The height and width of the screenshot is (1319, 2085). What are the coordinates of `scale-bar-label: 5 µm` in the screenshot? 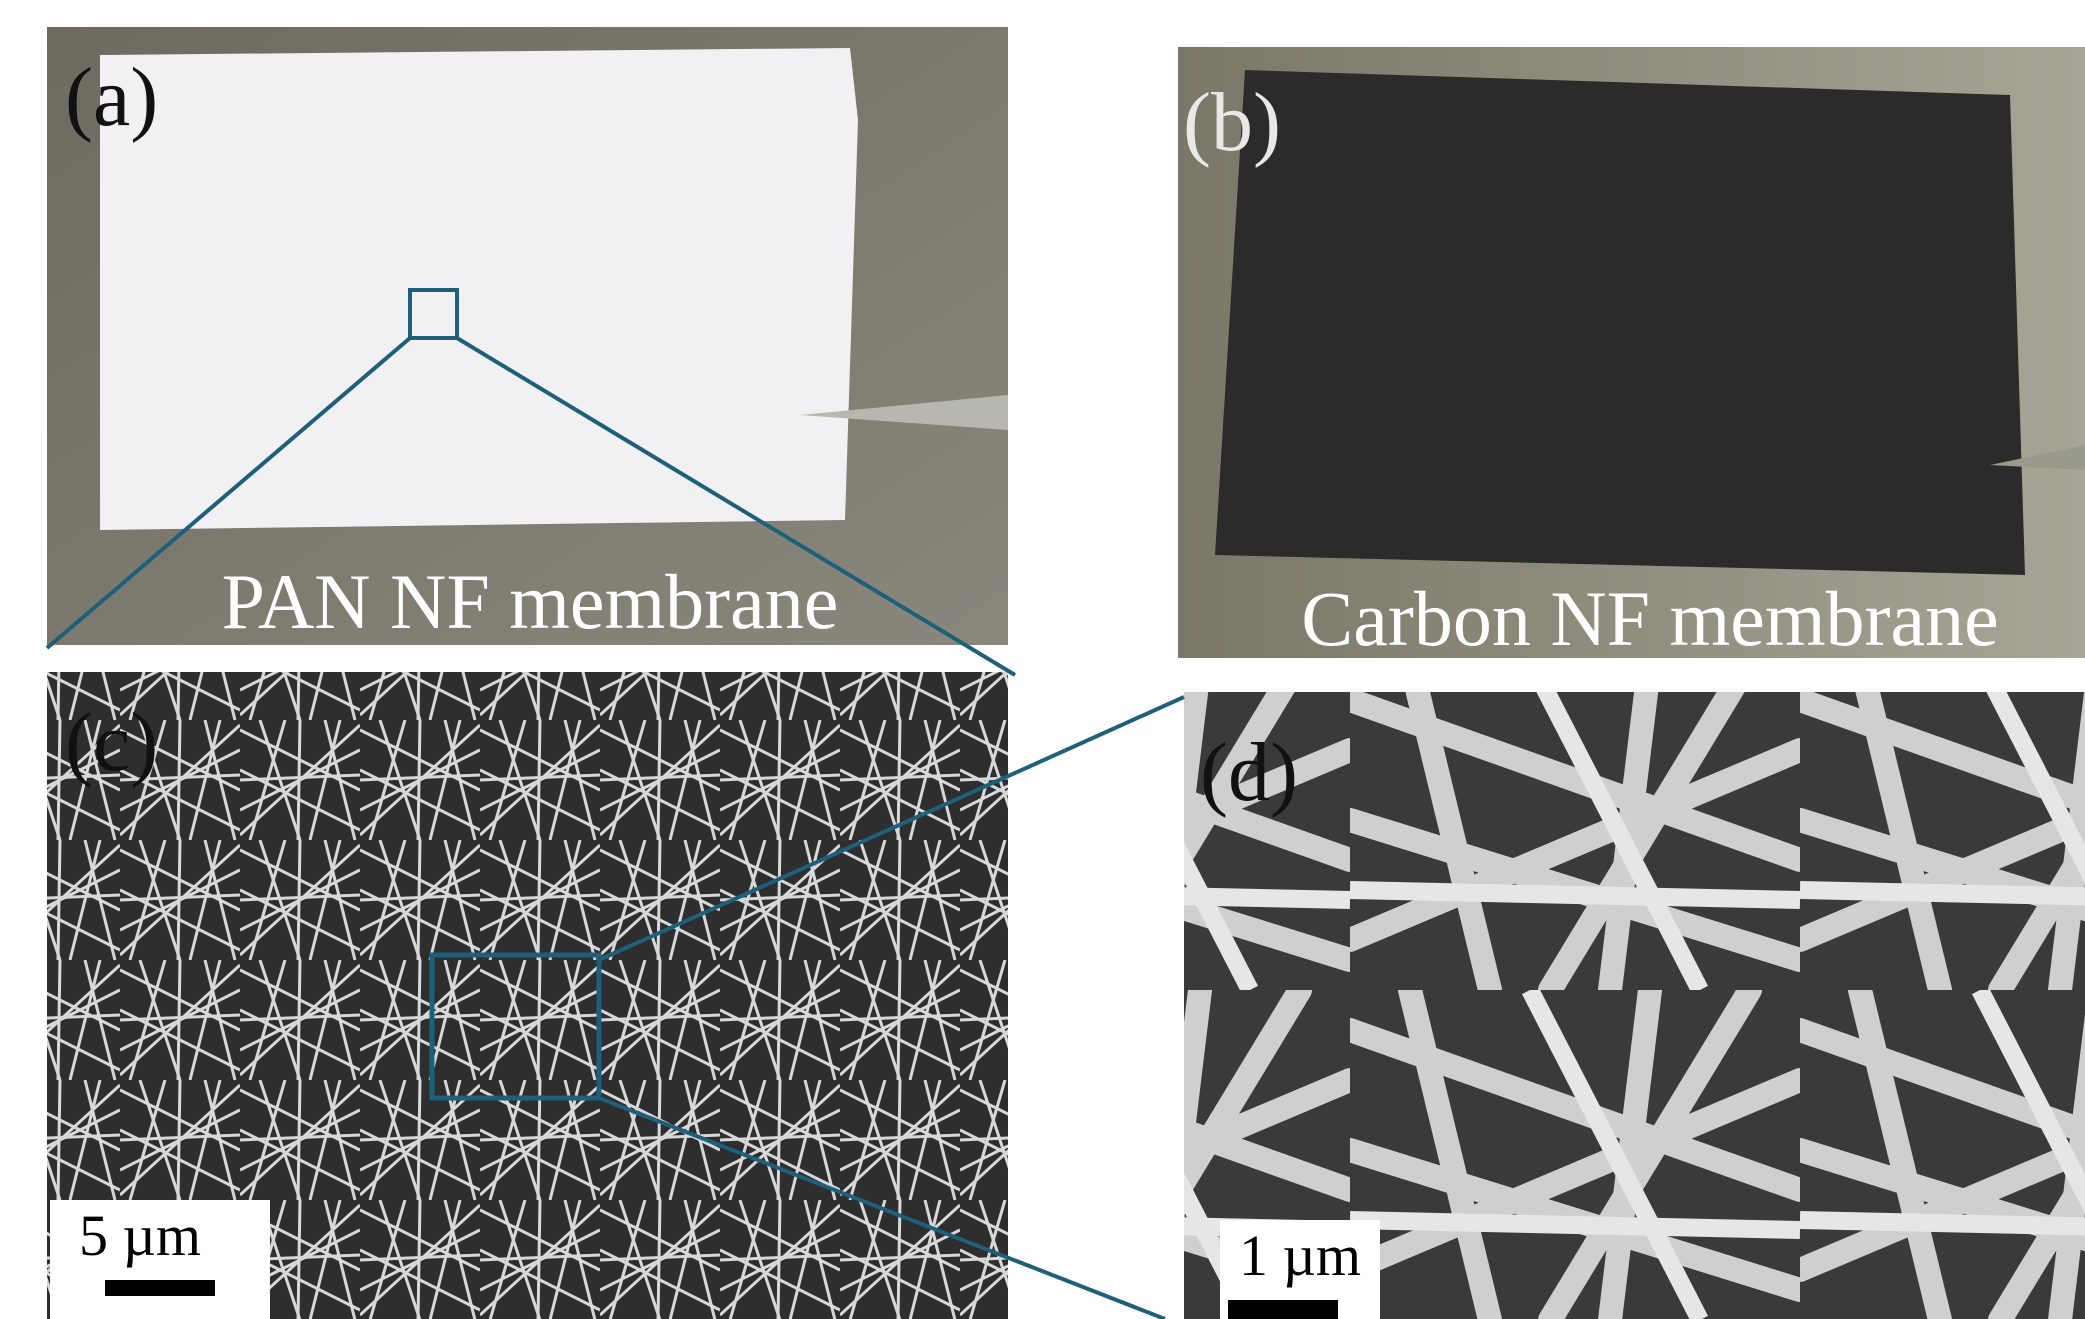 It's located at (140, 1235).